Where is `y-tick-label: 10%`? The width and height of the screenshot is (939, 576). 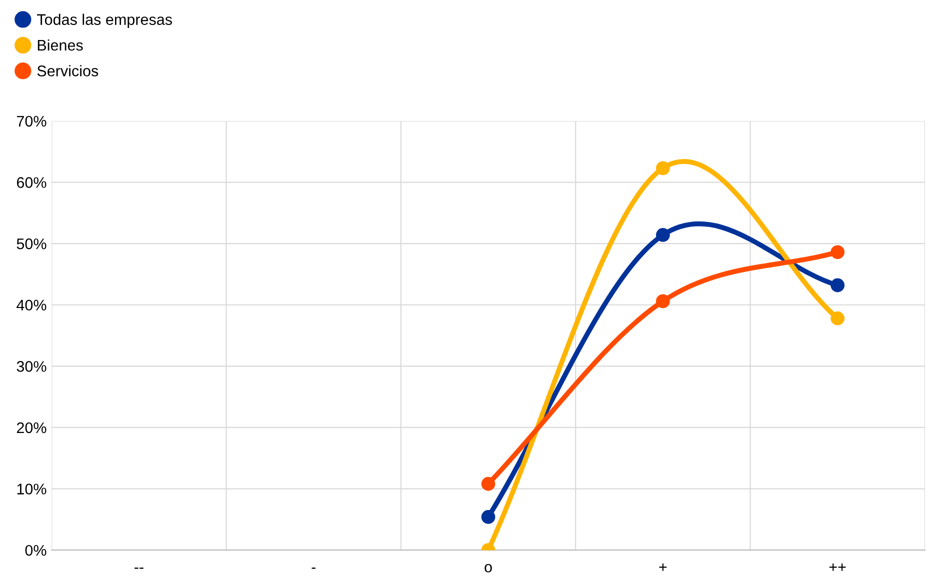
y-tick-label: 10% is located at coordinates (31, 489).